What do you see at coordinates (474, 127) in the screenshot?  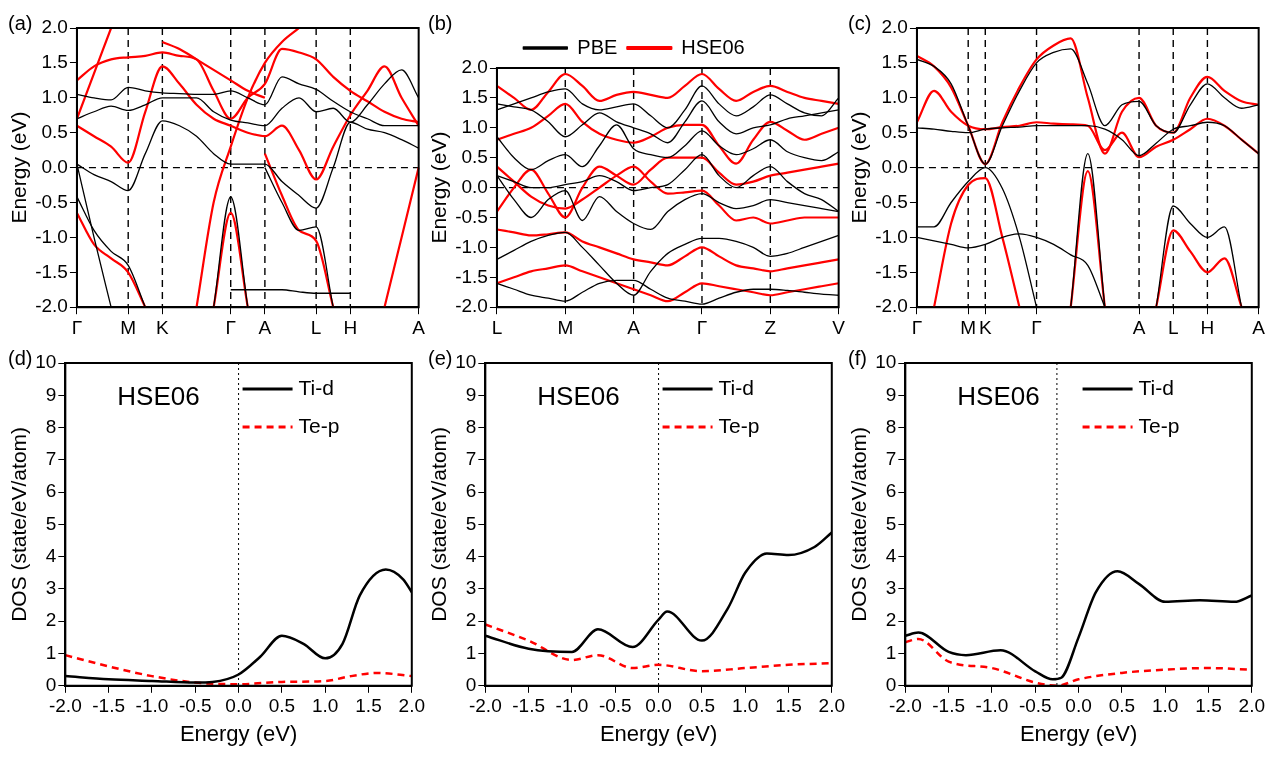 I see `y-tick-label: 1.0` at bounding box center [474, 127].